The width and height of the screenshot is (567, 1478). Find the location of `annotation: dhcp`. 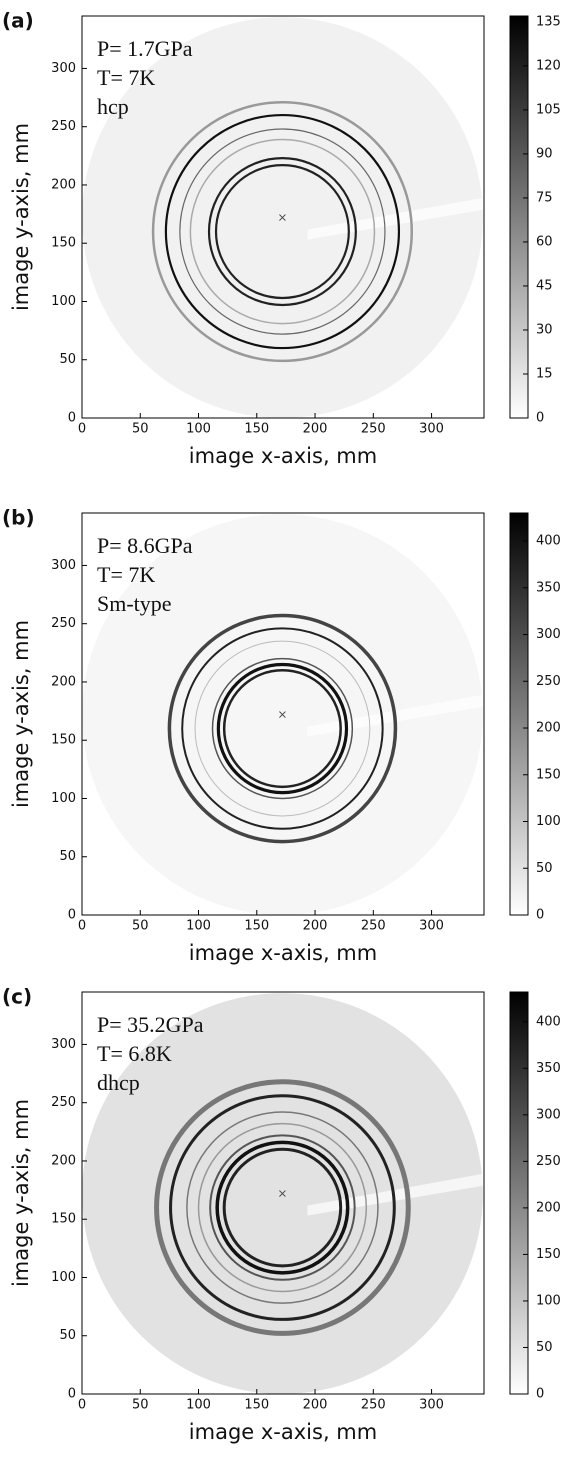

annotation: dhcp is located at coordinates (118, 1082).